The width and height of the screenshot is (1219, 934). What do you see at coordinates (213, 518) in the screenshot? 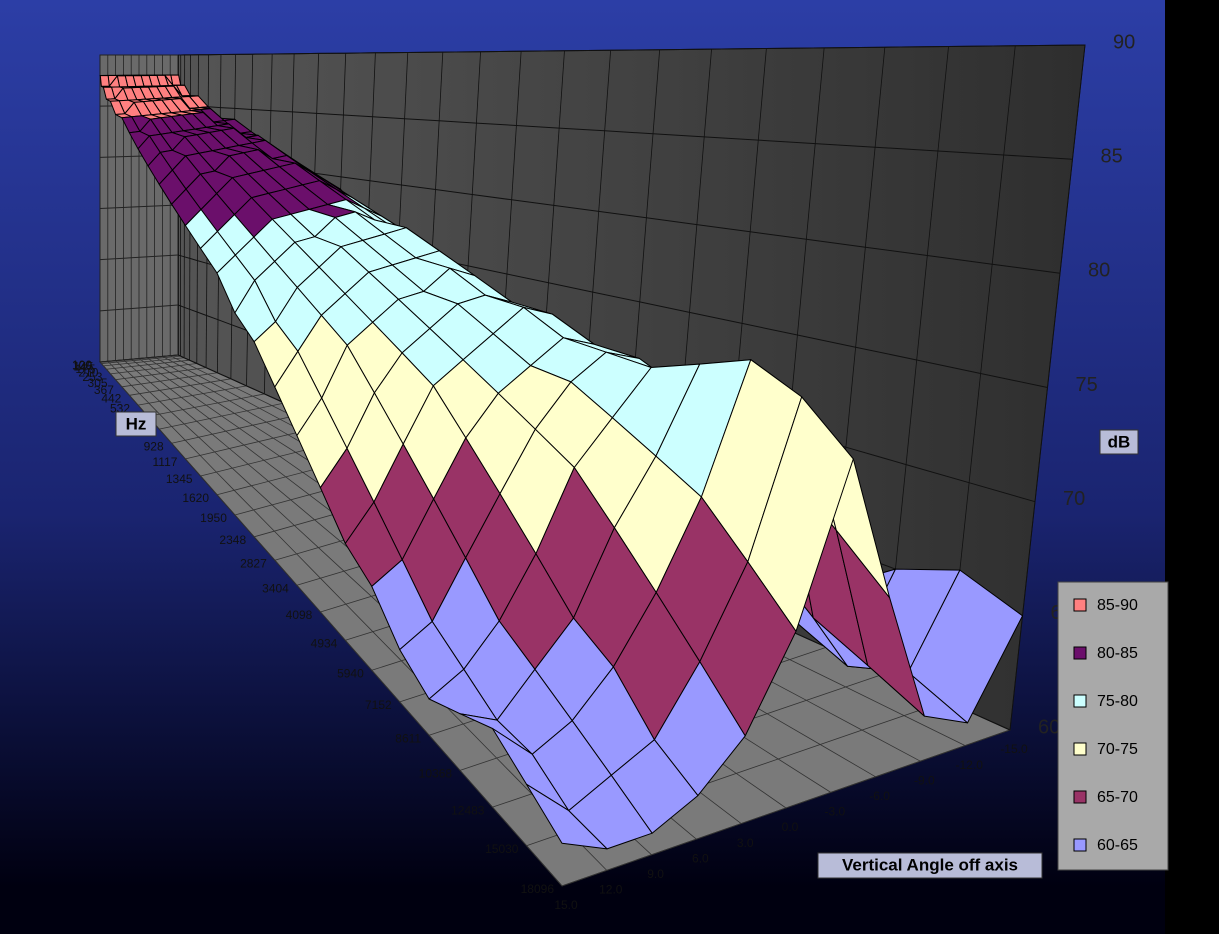
I see `y-tick-label: 1950` at bounding box center [213, 518].